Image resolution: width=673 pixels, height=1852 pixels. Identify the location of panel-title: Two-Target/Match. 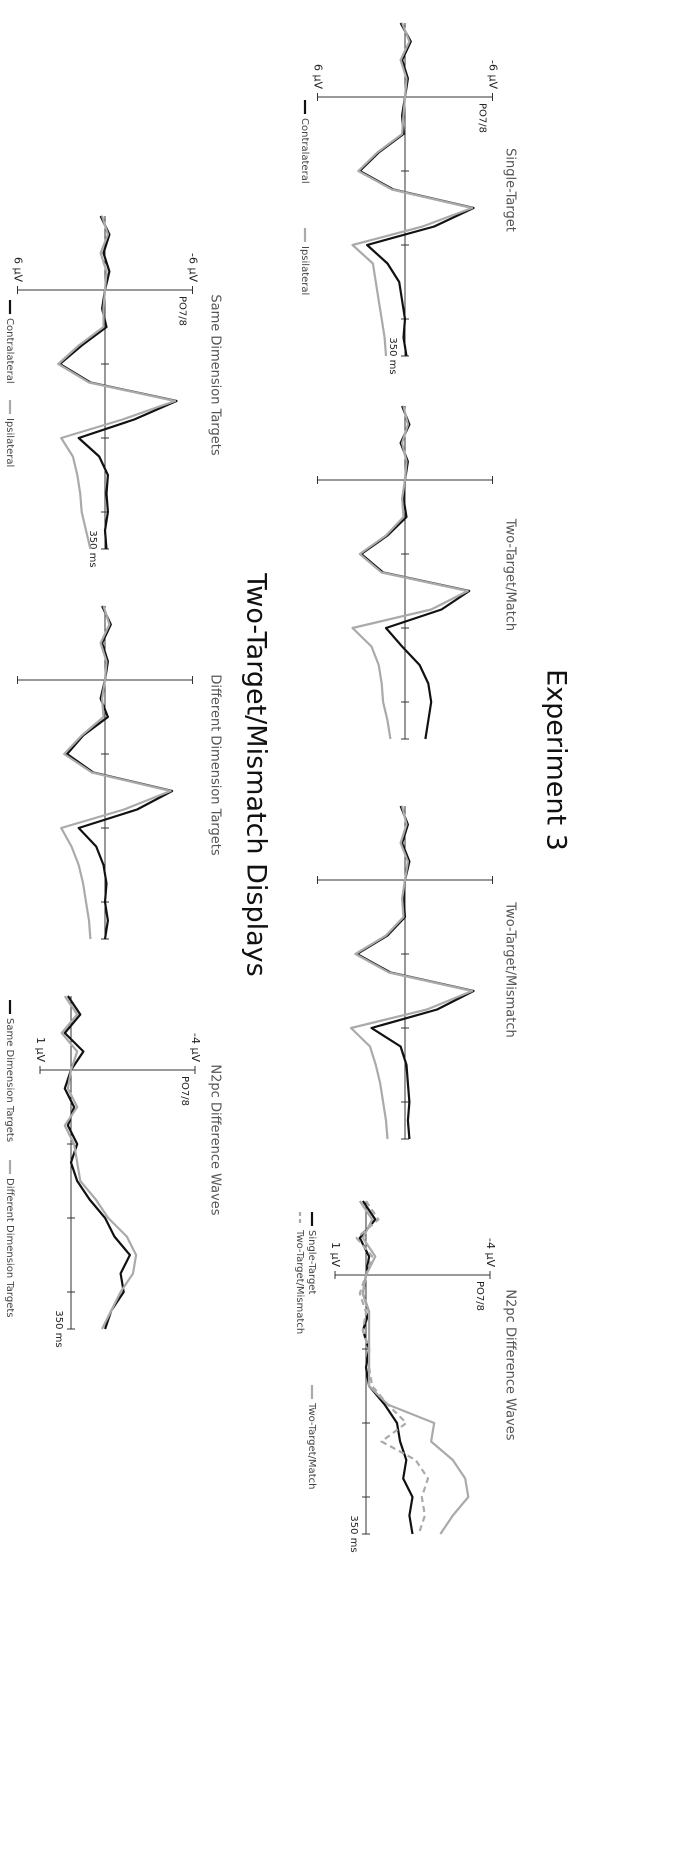
(510, 574).